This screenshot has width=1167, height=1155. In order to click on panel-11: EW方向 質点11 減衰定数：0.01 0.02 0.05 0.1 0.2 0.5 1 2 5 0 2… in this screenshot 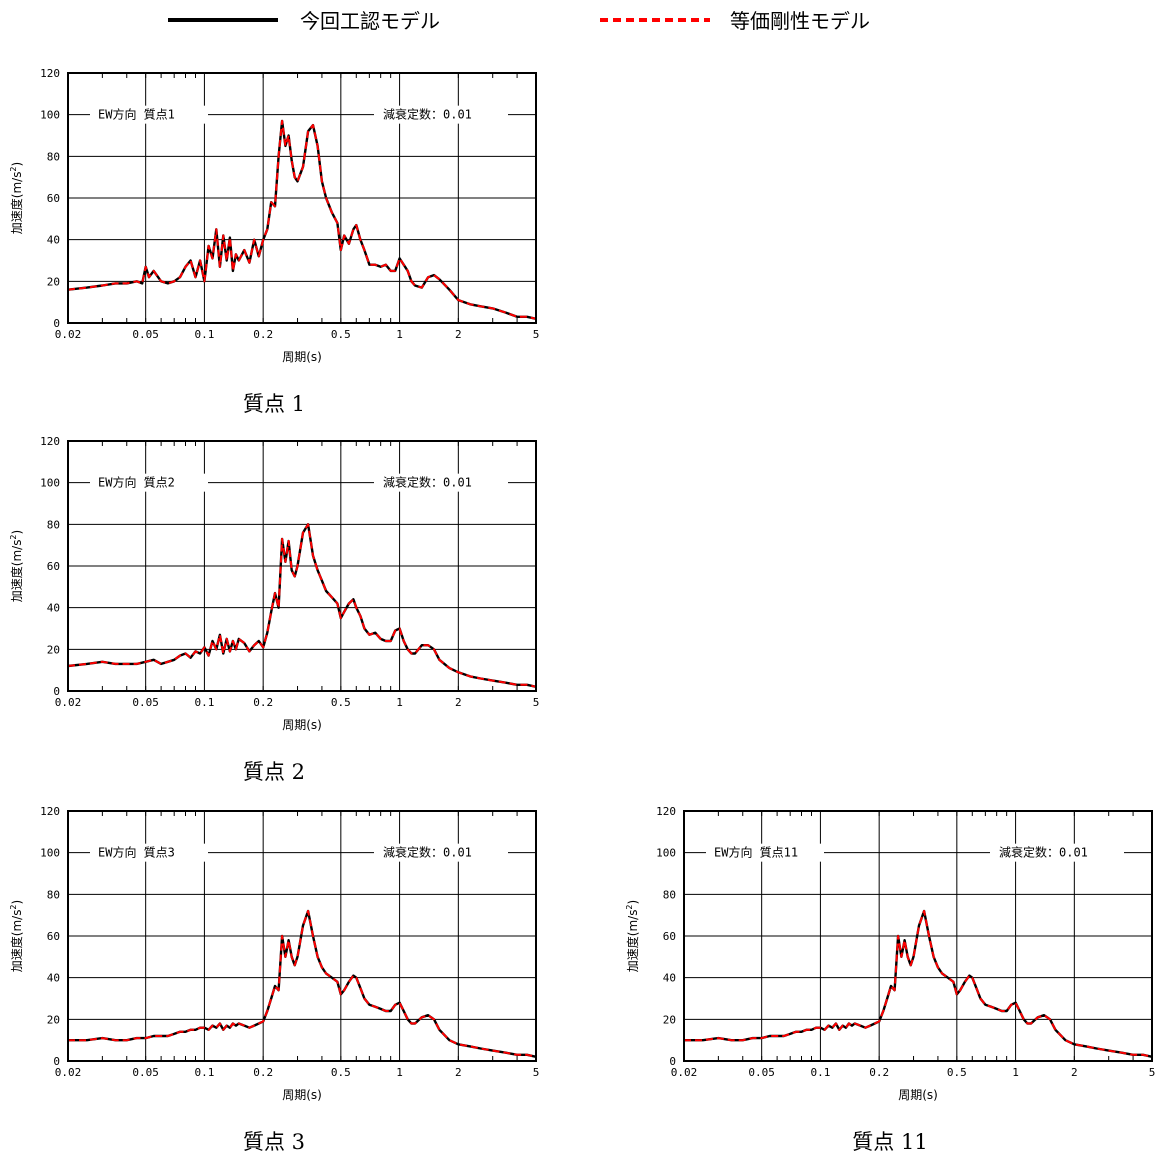, I will do `click(890, 979)`.